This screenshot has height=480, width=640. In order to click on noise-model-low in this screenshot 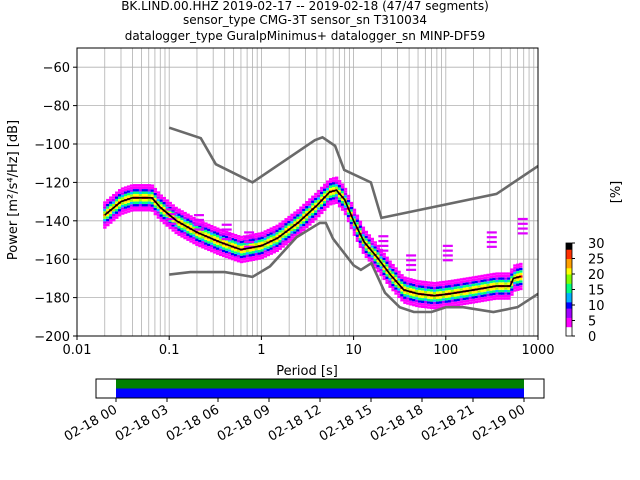, I will do `click(353, 267)`.